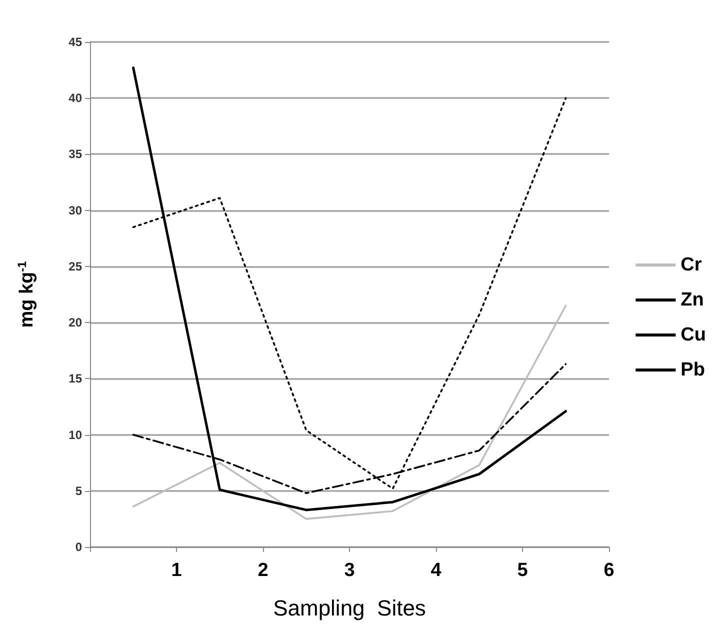 Image resolution: width=719 pixels, height=635 pixels. Describe the element at coordinates (75, 154) in the screenshot. I see `y-tick-label: 35` at that location.